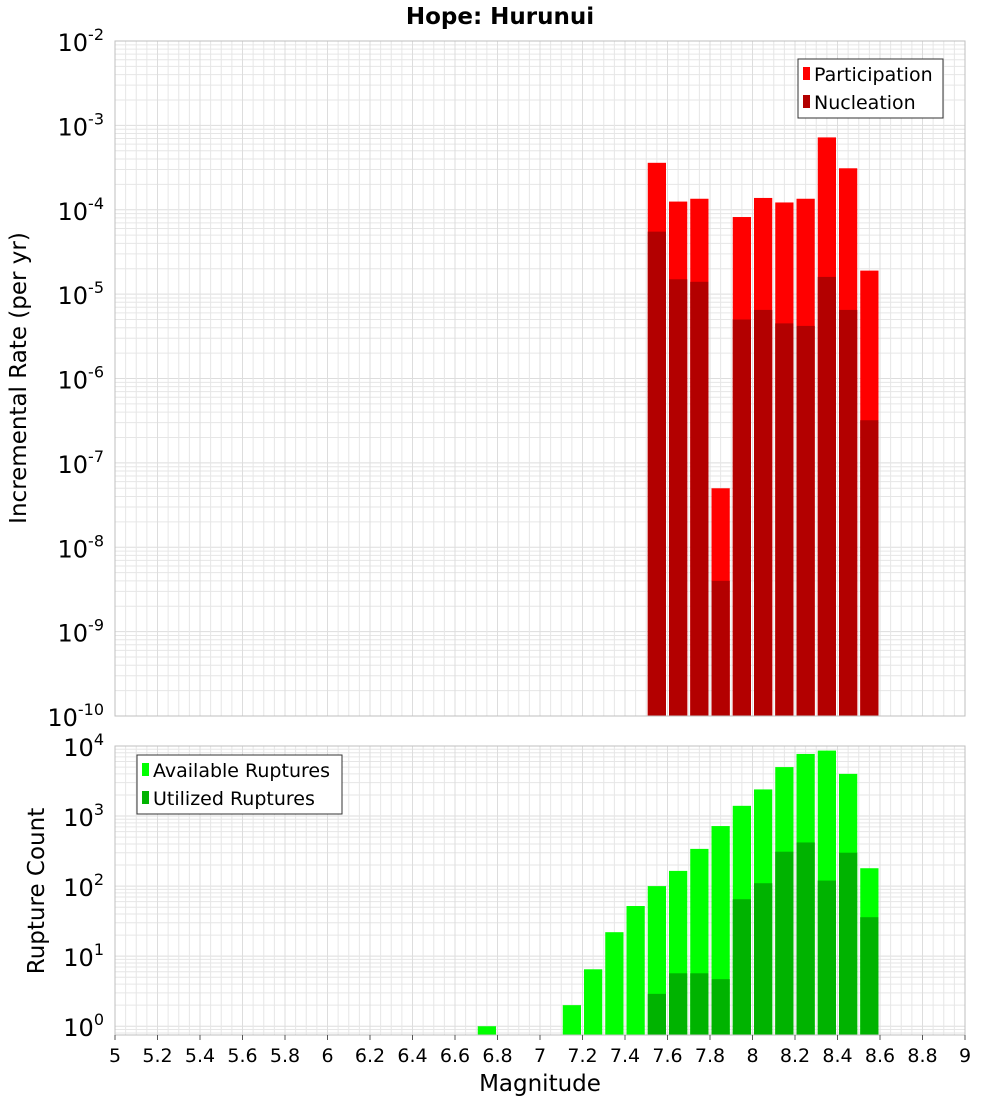 This screenshot has width=1000, height=1100. What do you see at coordinates (200, 1056) in the screenshot?
I see `x-tick-label: 5.4` at bounding box center [200, 1056].